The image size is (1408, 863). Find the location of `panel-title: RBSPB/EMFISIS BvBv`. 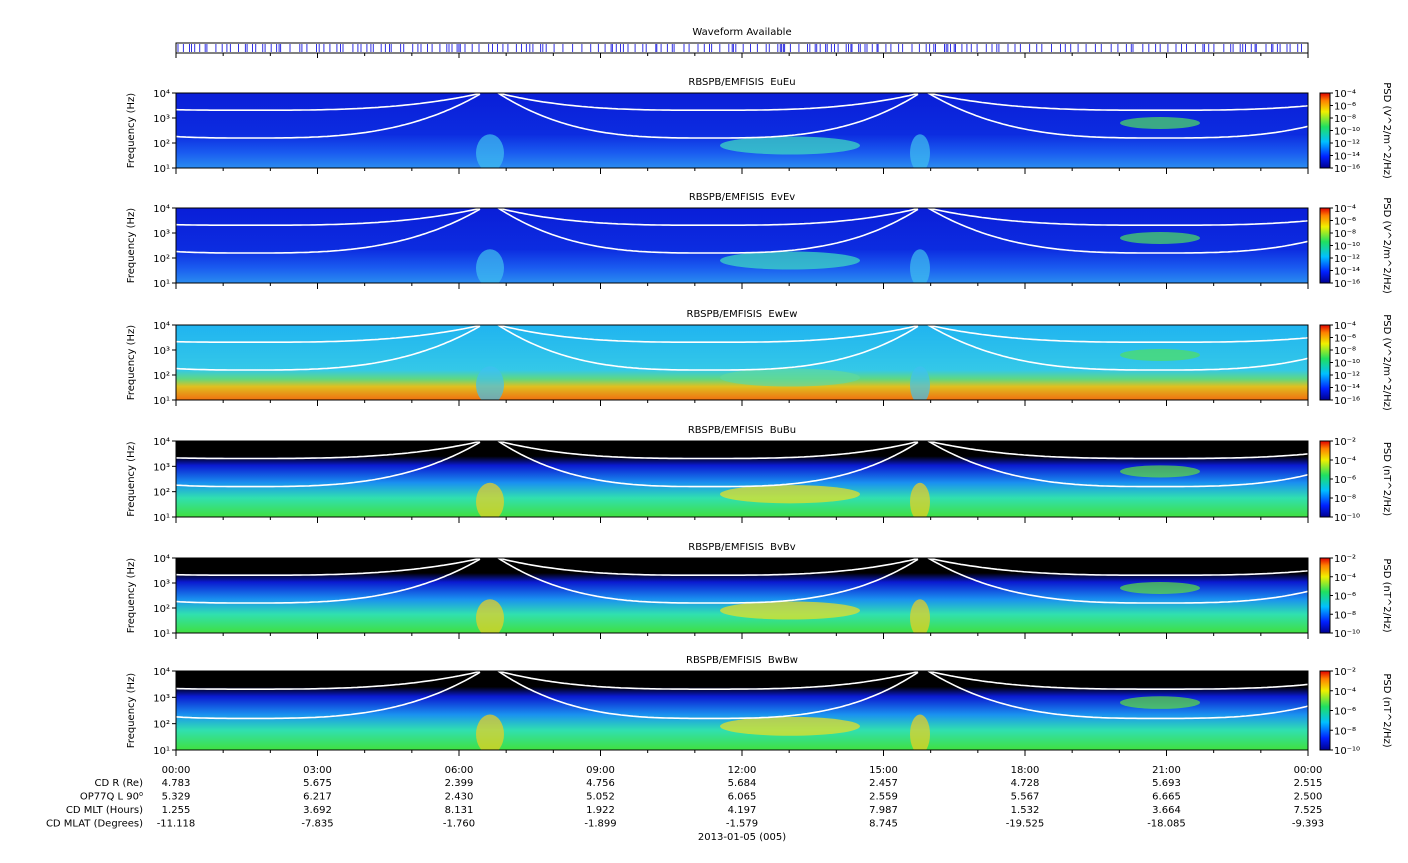

panel-title: RBSPB/EMFISIS BvBv is located at coordinates (742, 547).